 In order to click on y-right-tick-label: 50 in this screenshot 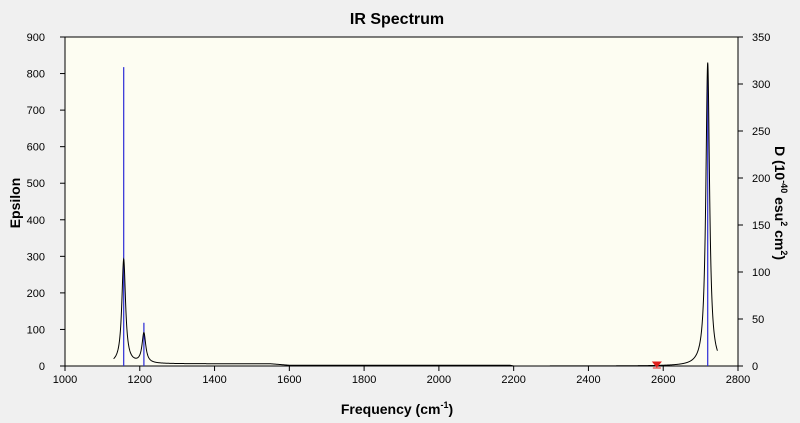, I will do `click(758, 320)`.